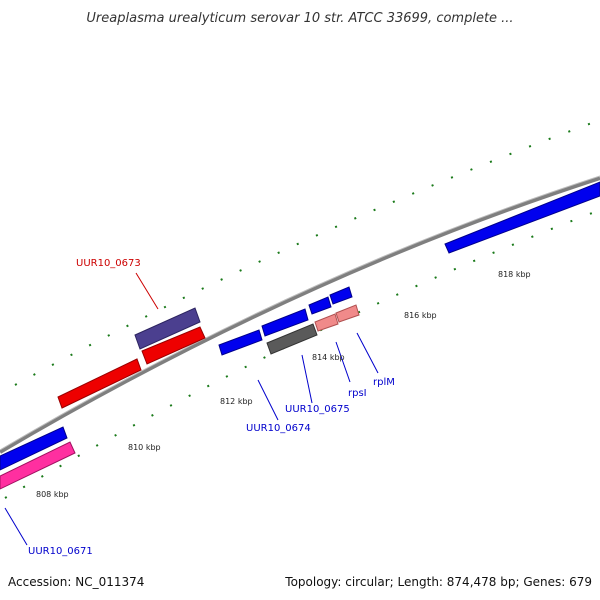 Image resolution: width=600 pixels, height=600 pixels. What do you see at coordinates (384, 382) in the screenshot?
I see `gene-label-rplm: rplM` at bounding box center [384, 382].